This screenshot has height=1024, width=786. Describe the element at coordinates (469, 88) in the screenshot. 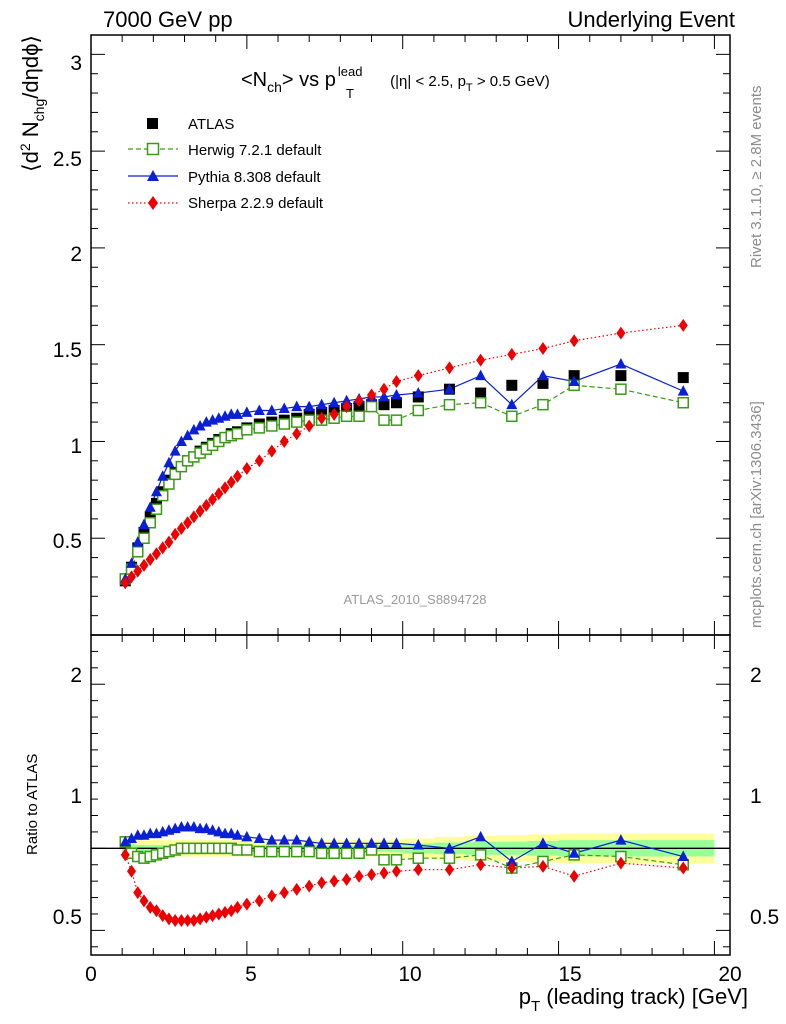

I see `title-sub: T` at that location.